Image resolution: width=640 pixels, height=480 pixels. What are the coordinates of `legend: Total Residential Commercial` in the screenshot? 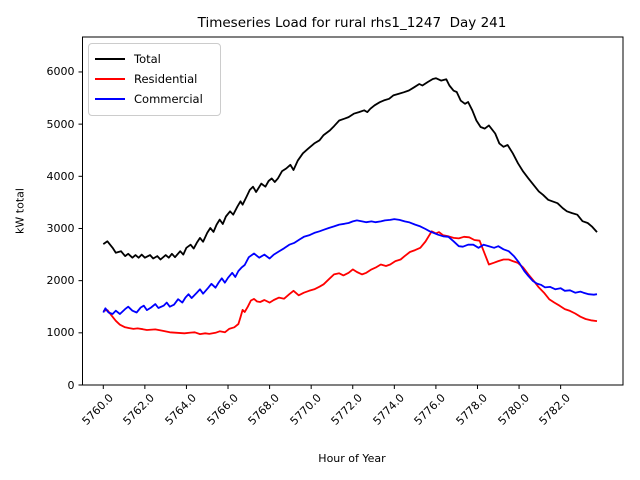 It's located at (154, 79).